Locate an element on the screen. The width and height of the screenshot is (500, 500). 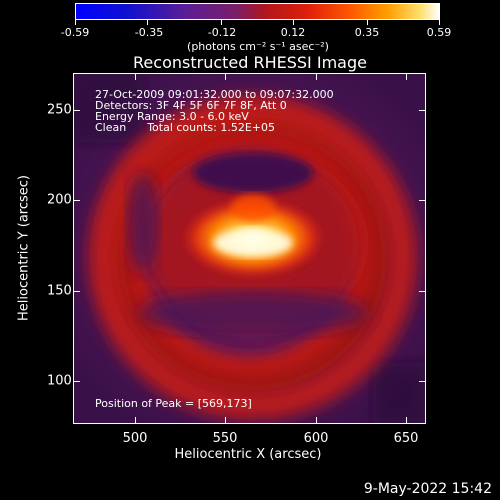
colorbar-label: -0.35 is located at coordinates (149, 32).